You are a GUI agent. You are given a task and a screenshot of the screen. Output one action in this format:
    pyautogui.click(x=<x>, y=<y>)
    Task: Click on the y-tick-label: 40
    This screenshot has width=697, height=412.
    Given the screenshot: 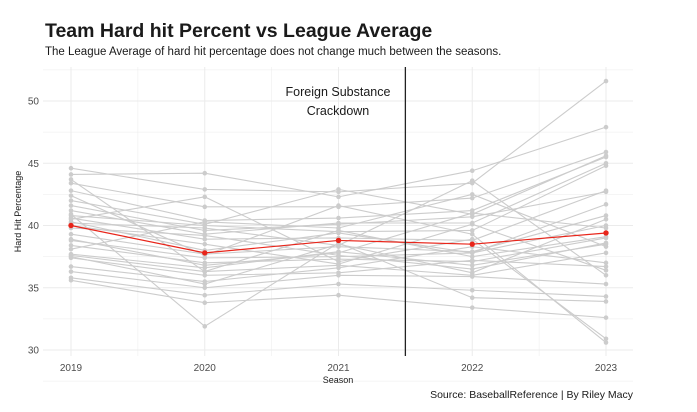 What is the action you would take?
    pyautogui.click(x=34, y=226)
    